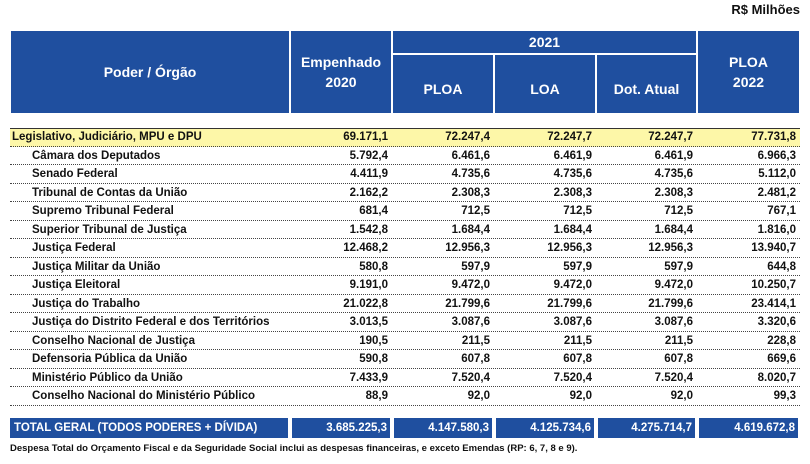 Image resolution: width=810 pixels, height=464 pixels. What do you see at coordinates (109, 229) in the screenshot?
I see `row-cell: Superior Tribunal de Justiça` at bounding box center [109, 229].